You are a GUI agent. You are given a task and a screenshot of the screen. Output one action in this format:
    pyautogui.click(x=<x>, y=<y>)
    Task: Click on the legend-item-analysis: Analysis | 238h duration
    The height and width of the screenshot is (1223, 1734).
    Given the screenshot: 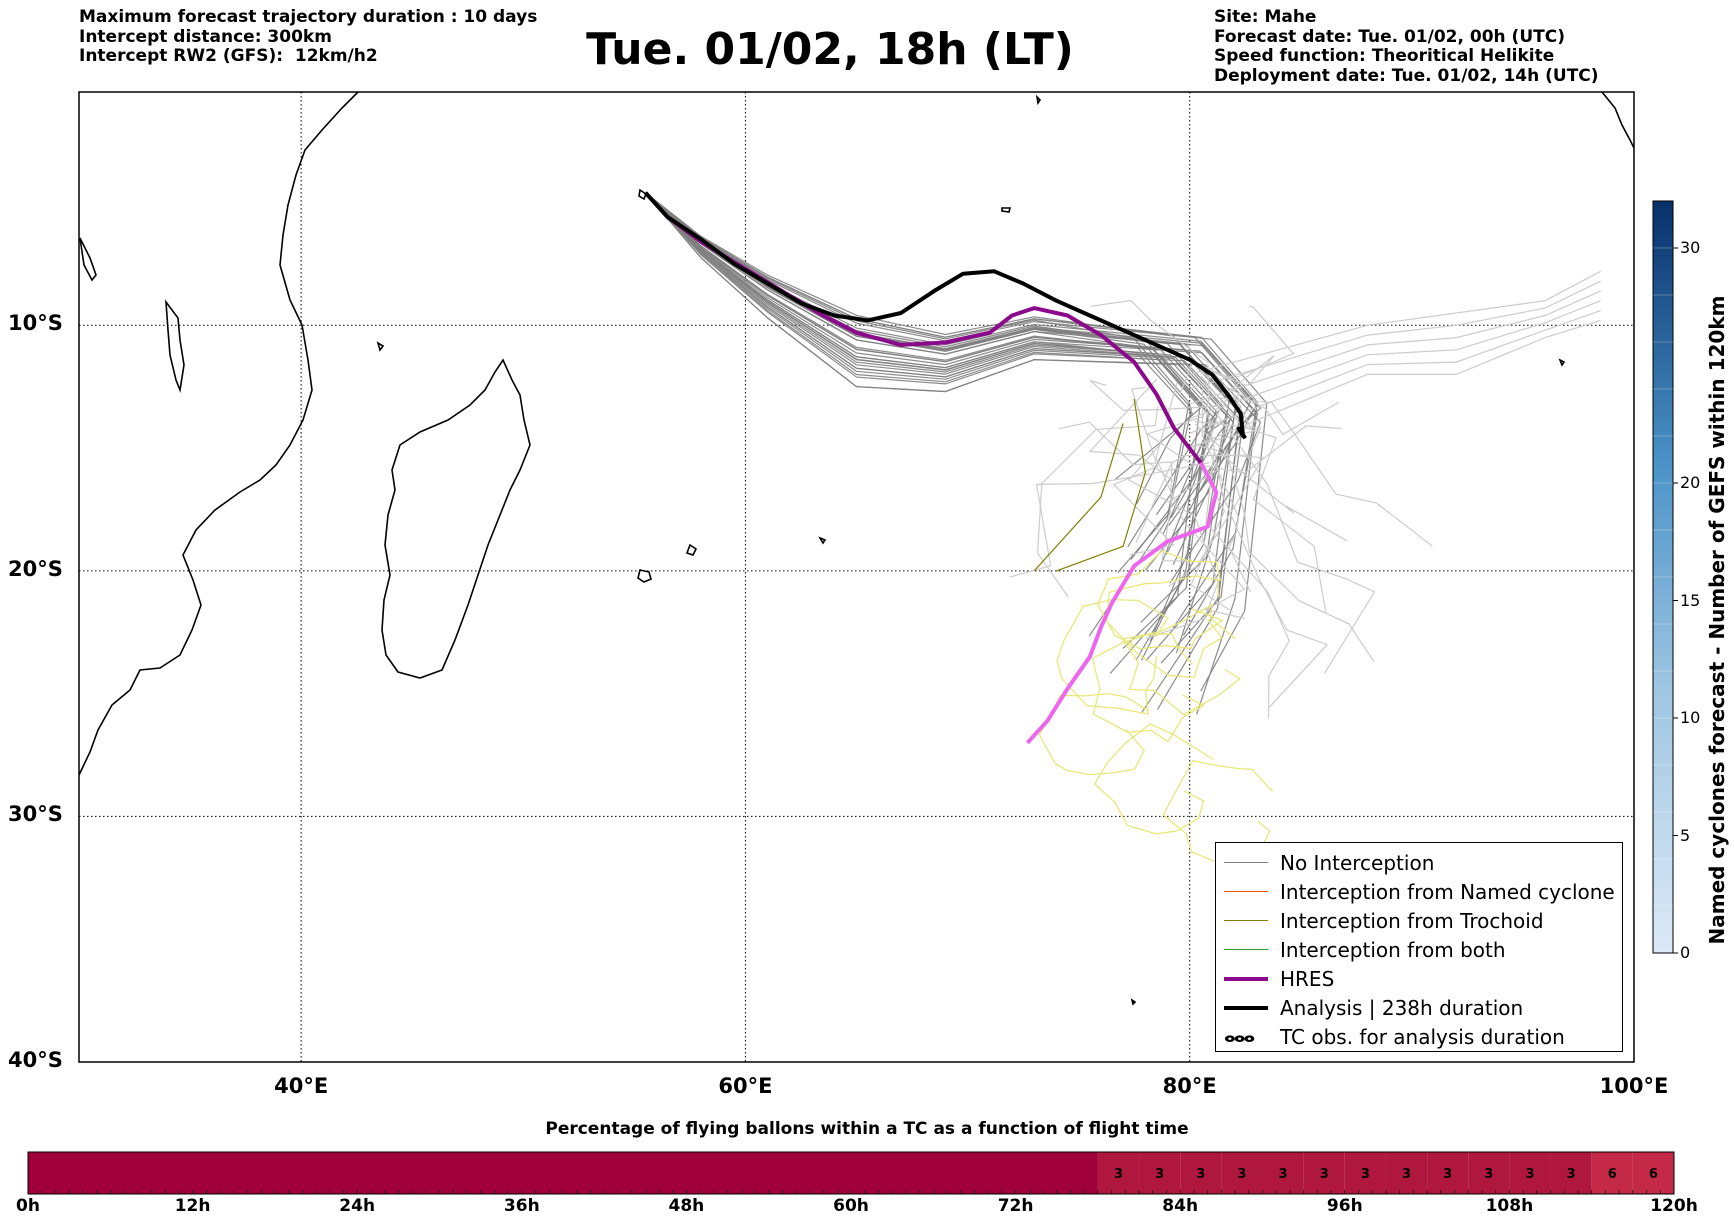 What is the action you would take?
    pyautogui.click(x=1373, y=1007)
    